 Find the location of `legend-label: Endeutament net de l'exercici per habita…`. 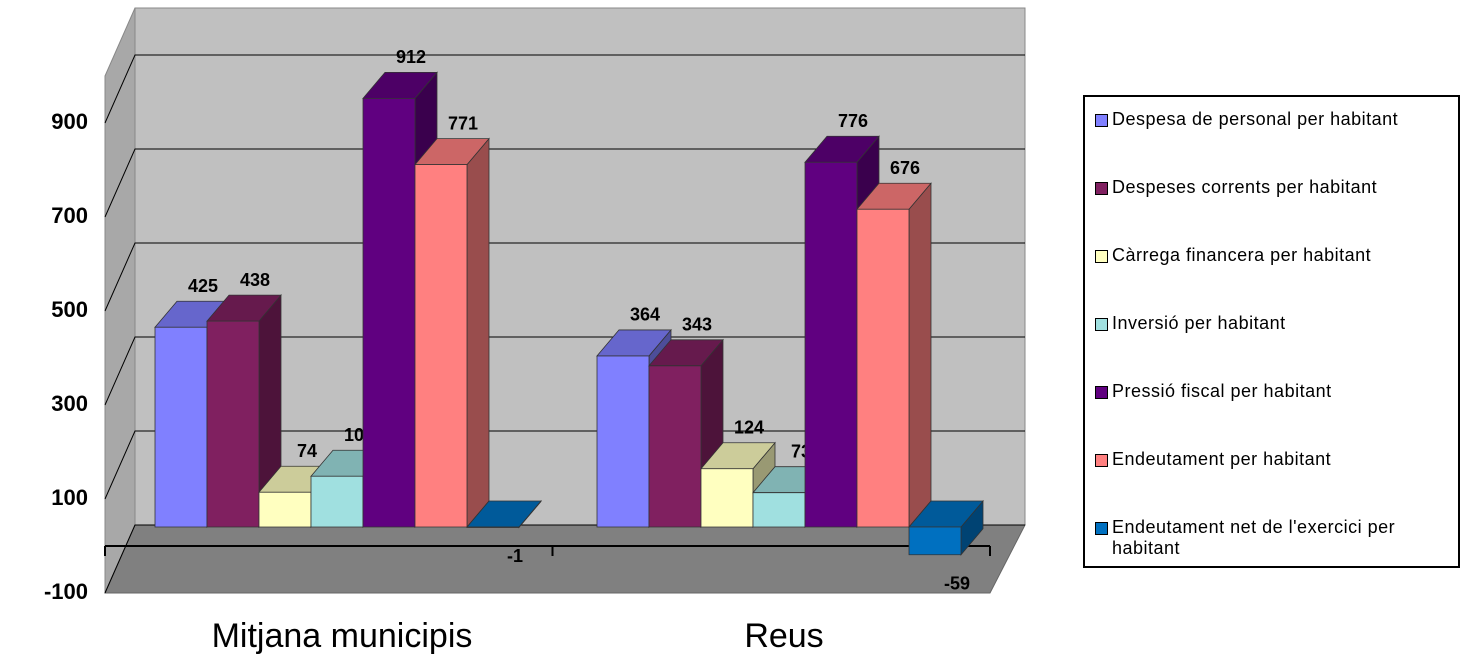

legend-label: Endeutament net de l'exercici per habita… is located at coordinates (1254, 537).